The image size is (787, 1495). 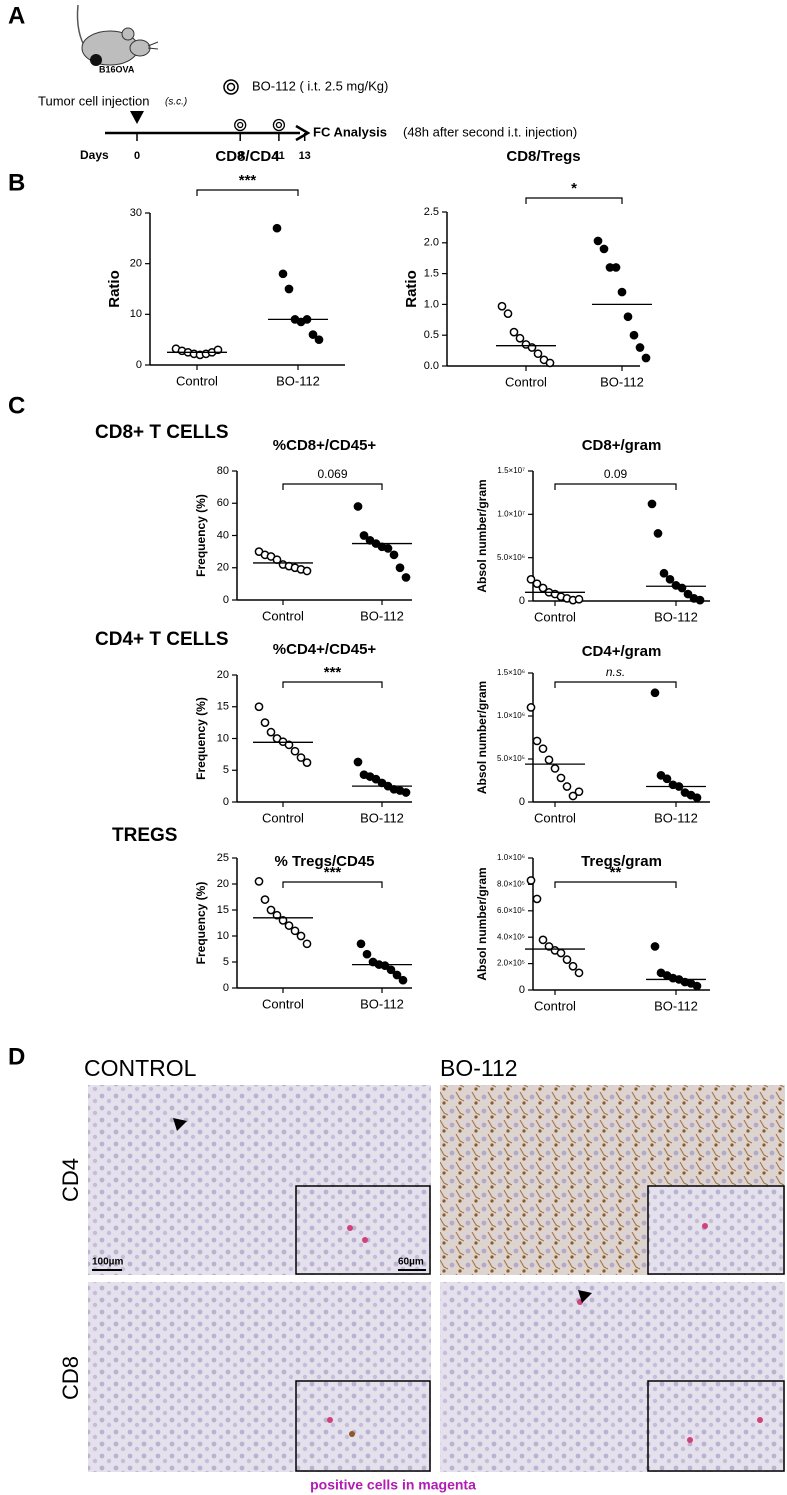 What do you see at coordinates (226, 962) in the screenshot?
I see `y-tick-label: 5` at bounding box center [226, 962].